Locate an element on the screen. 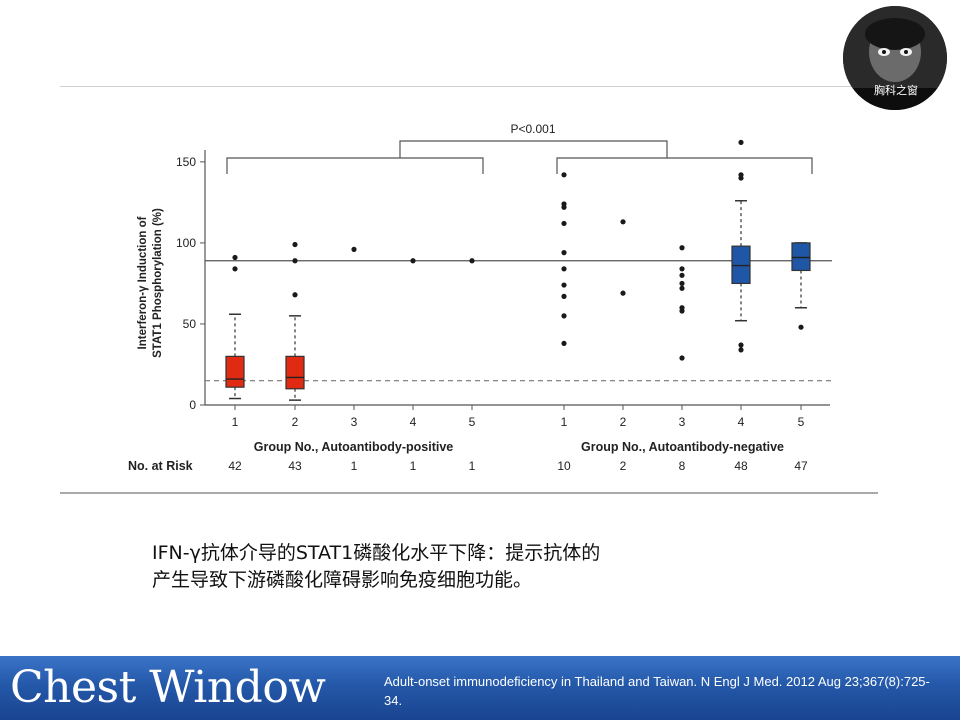 This screenshot has width=960, height=720. group-axis-label: Group No., Autoantibody-negative is located at coordinates (682, 447).